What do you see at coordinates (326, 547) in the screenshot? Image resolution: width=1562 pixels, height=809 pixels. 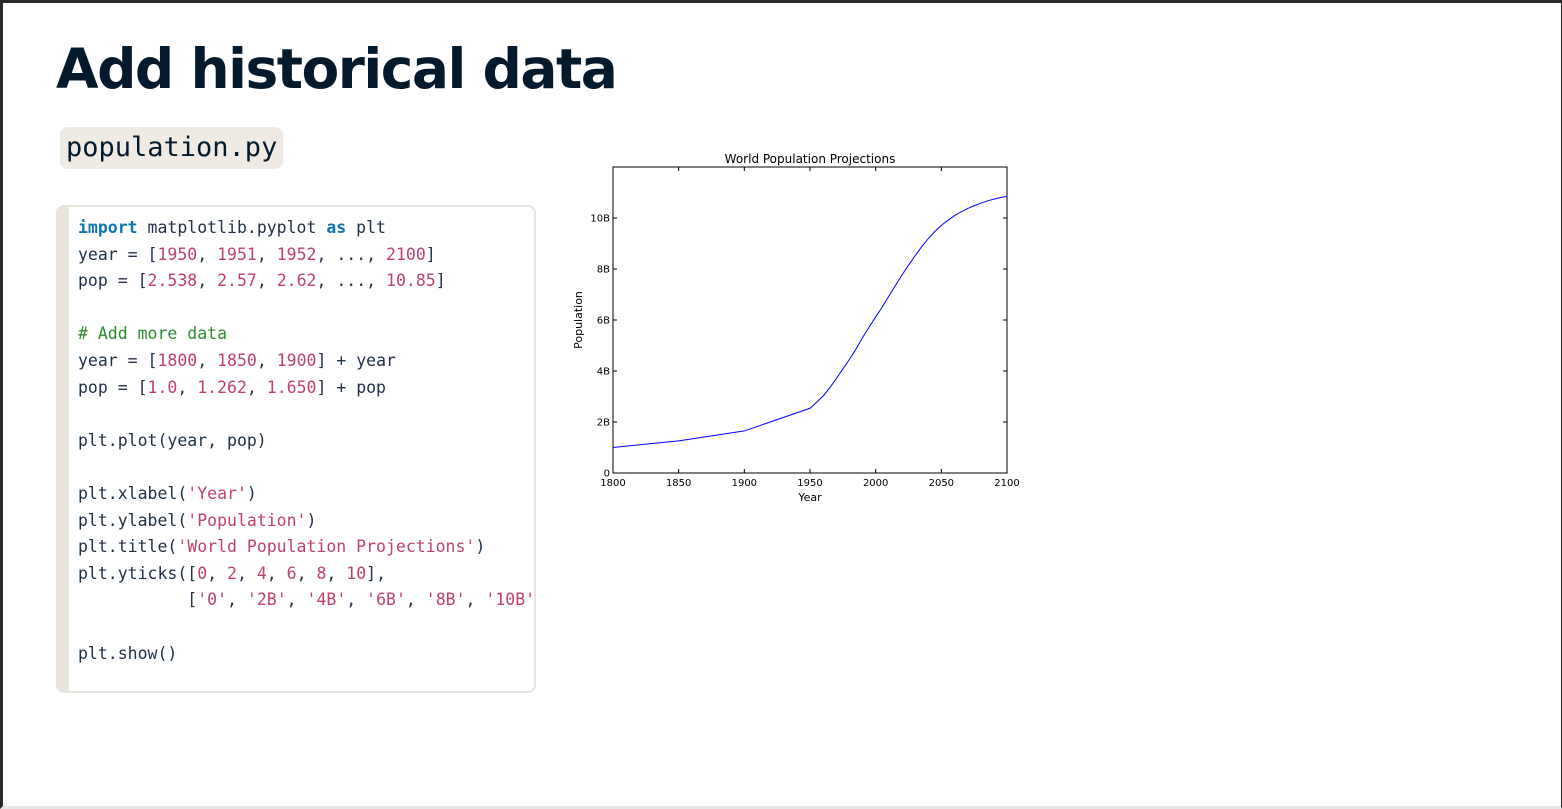 I see `code-token: 'World Population Projections'` at bounding box center [326, 547].